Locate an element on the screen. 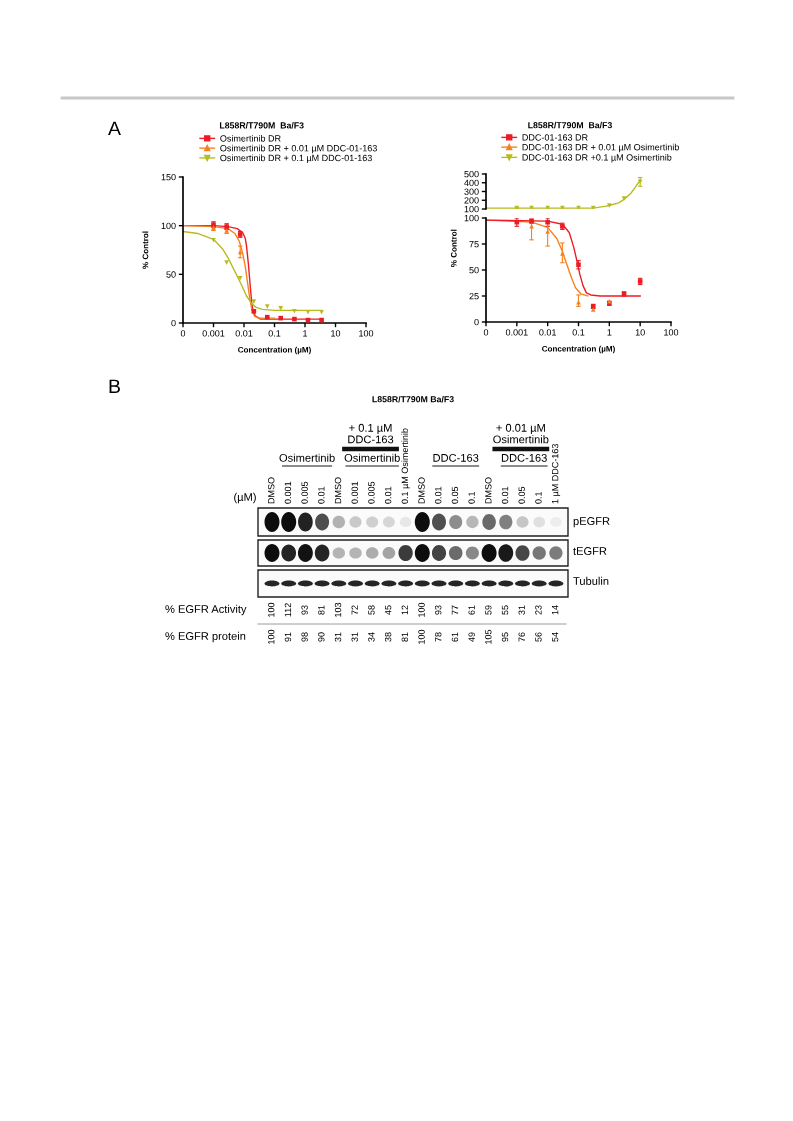  legend-label: Osimertinib DR + 0.01 µM DDC-01-163 is located at coordinates (298, 149).